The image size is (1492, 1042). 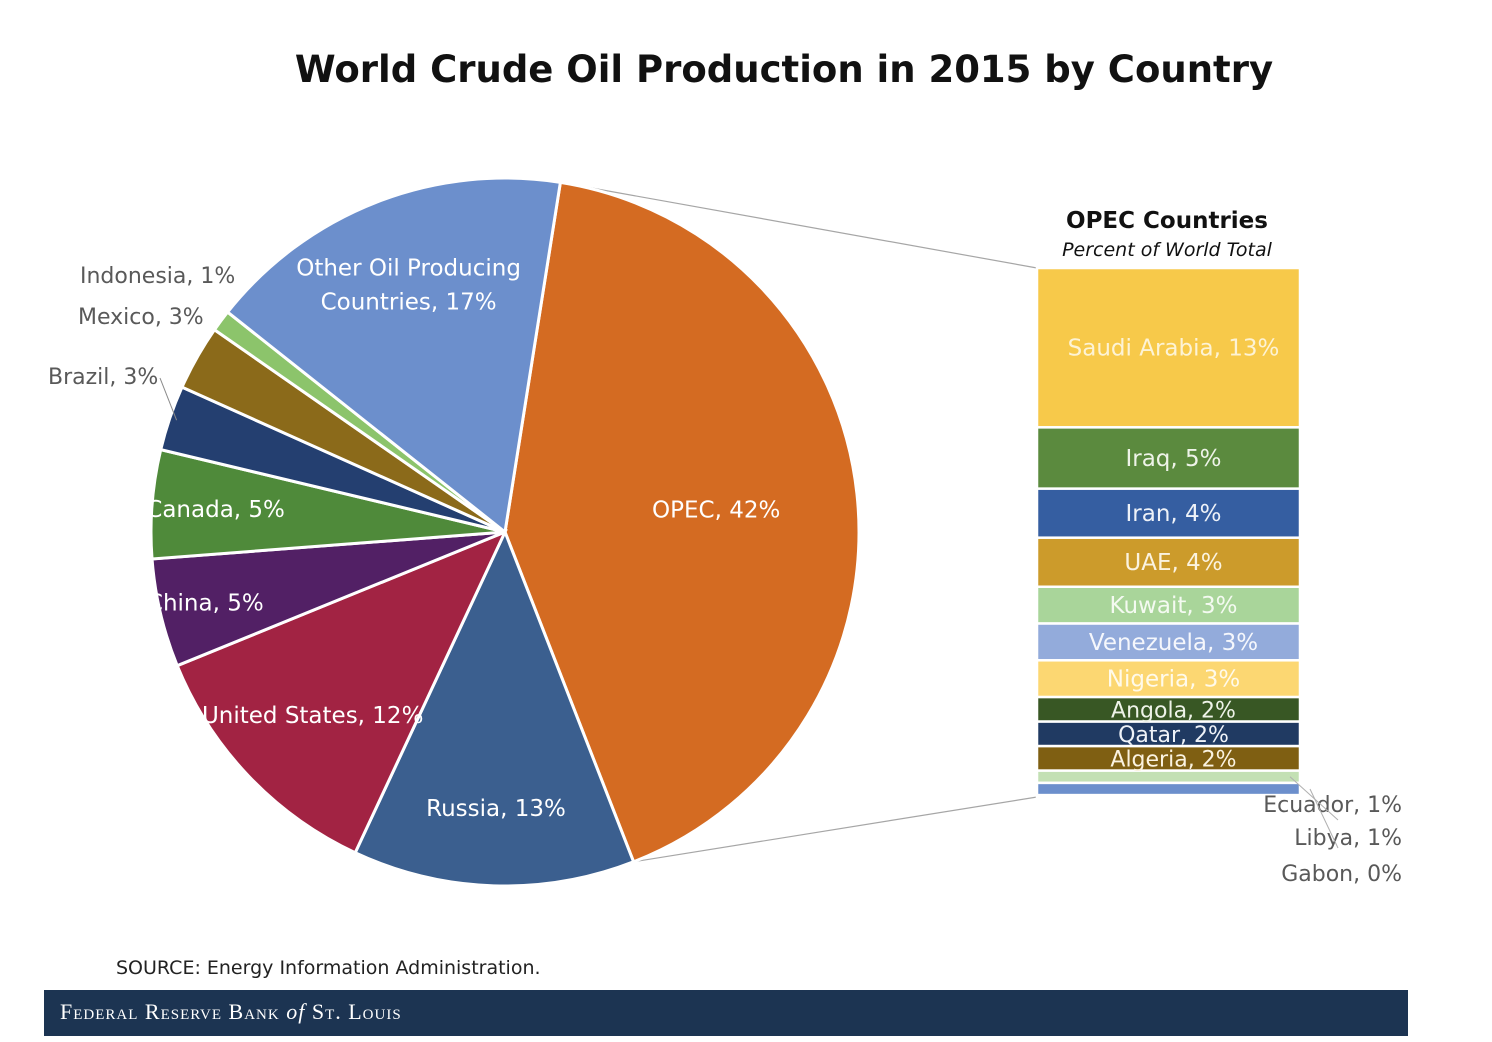 I want to click on pie-label-brazil: Brazil, 3%, so click(x=103, y=377).